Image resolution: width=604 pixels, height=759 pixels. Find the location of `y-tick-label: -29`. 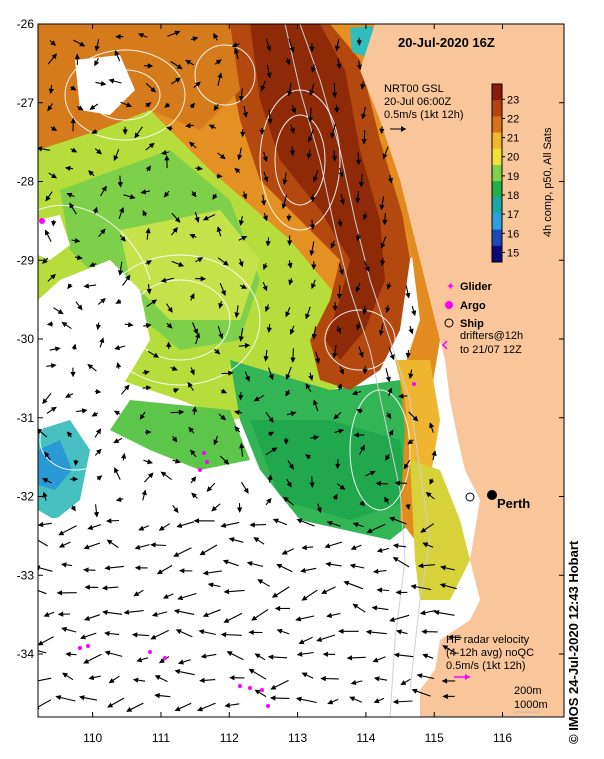

y-tick-label: -29 is located at coordinates (26, 260).